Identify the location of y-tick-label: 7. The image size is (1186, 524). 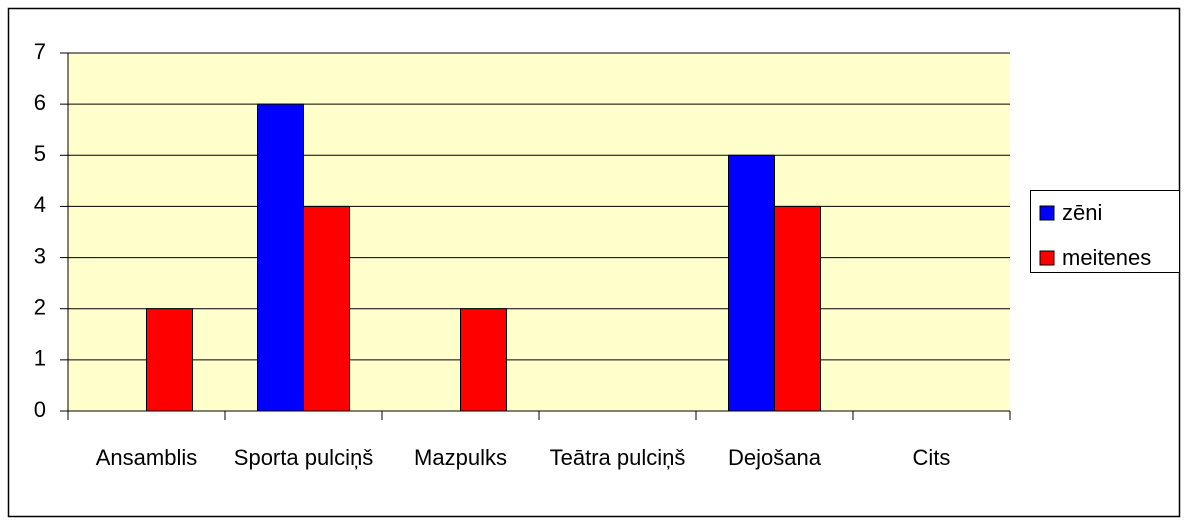
(40, 51).